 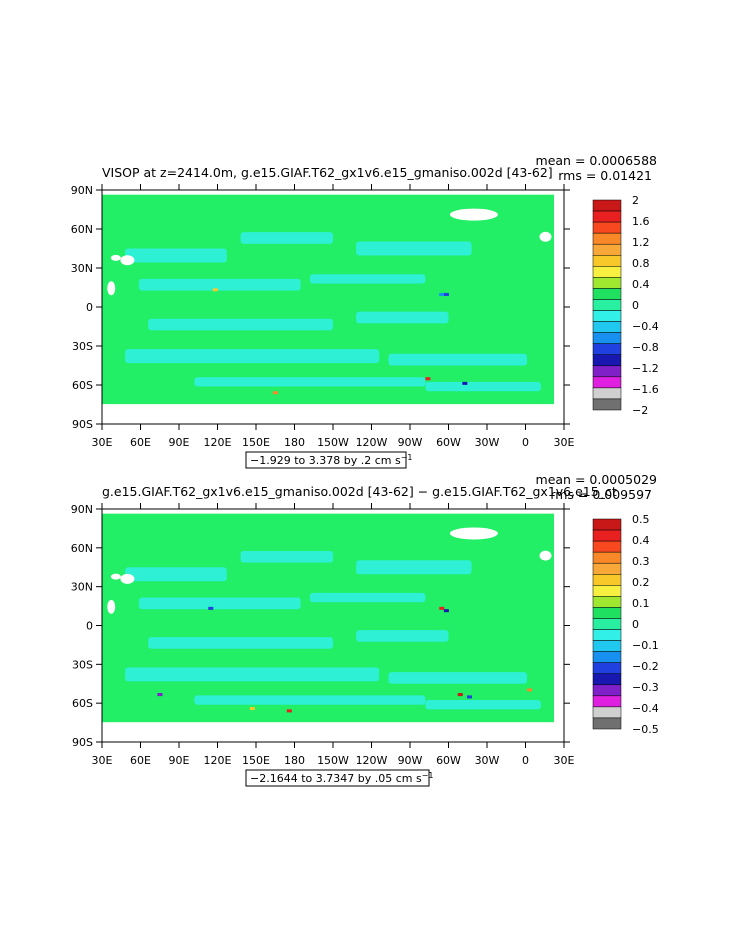 I want to click on x-tick-label: 0, so click(x=525, y=442).